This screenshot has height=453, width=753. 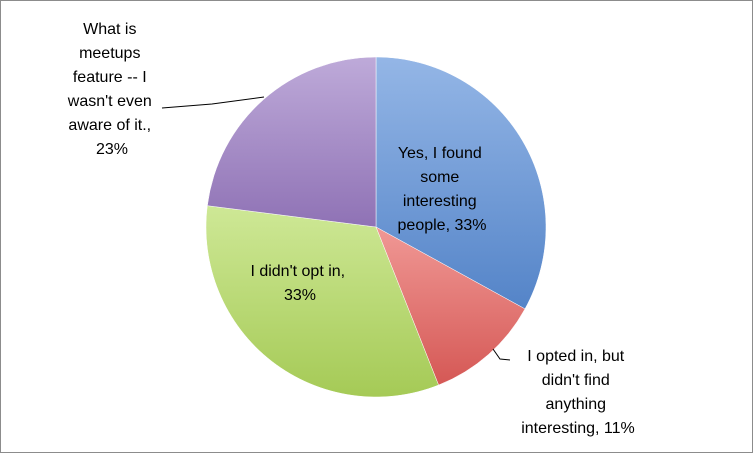 I want to click on pie-slice-opted-in-nothing, so click(x=450, y=306).